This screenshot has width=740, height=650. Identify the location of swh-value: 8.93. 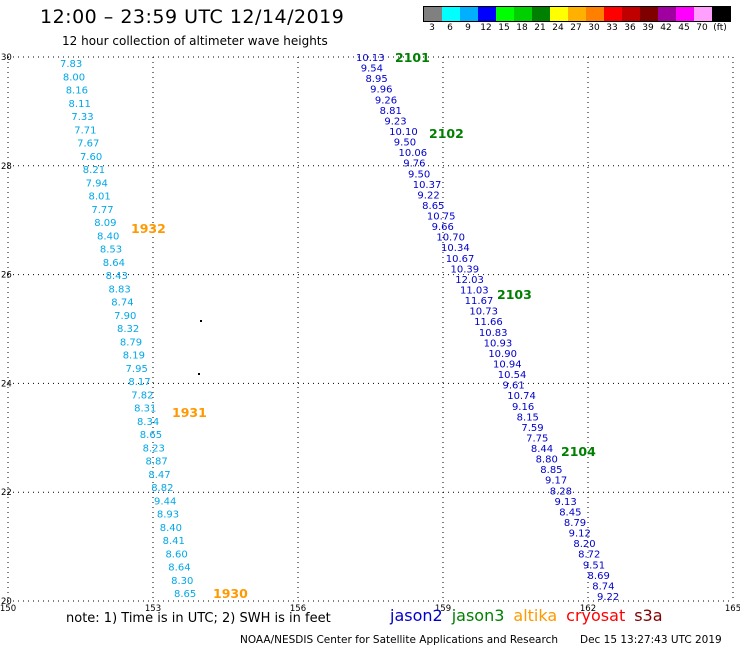
(168, 515).